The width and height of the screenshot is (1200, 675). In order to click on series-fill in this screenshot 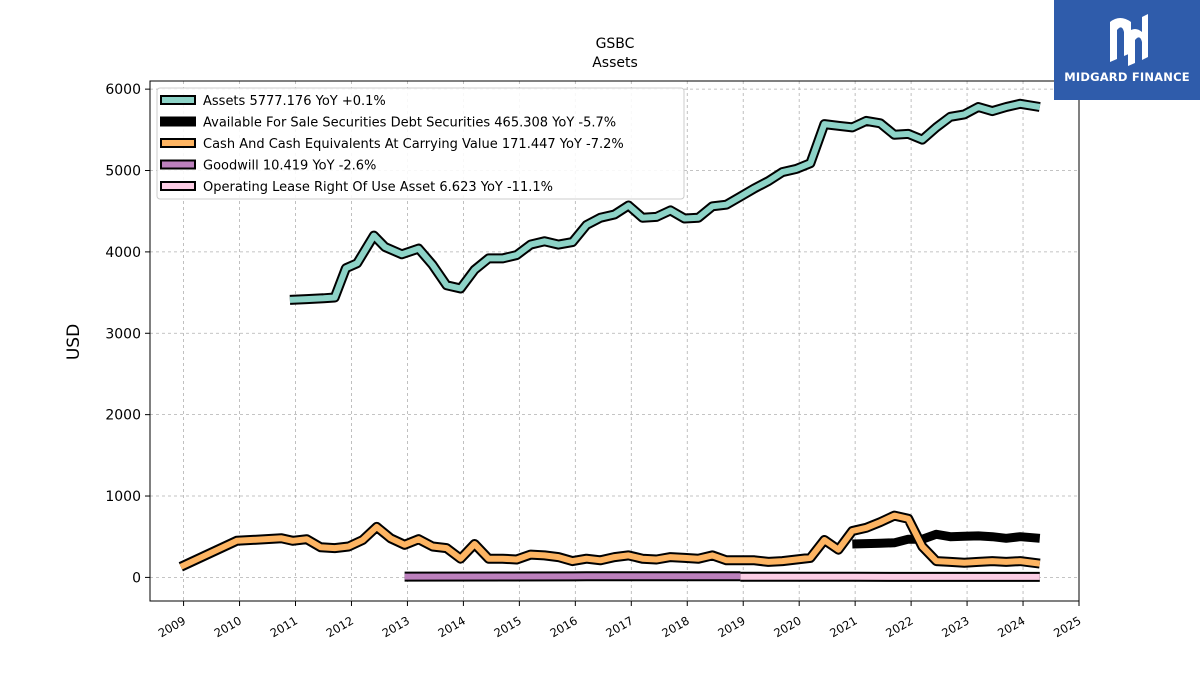, I will do `click(610, 541)`.